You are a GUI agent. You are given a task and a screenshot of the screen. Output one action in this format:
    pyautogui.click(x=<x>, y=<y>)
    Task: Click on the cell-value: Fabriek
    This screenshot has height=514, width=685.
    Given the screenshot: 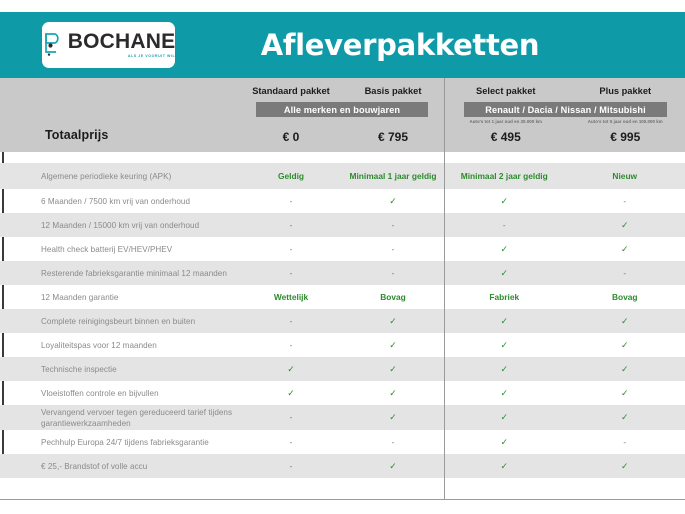 What is the action you would take?
    pyautogui.click(x=504, y=296)
    